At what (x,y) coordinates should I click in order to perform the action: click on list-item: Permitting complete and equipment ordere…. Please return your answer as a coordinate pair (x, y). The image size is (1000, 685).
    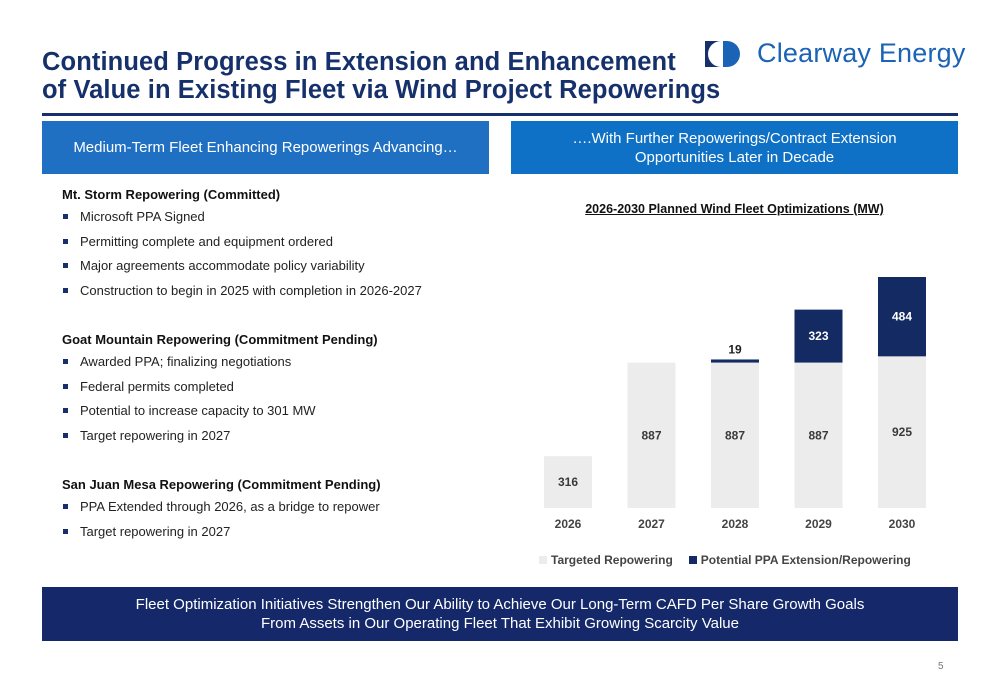
    Looking at the image, I should click on (272, 245).